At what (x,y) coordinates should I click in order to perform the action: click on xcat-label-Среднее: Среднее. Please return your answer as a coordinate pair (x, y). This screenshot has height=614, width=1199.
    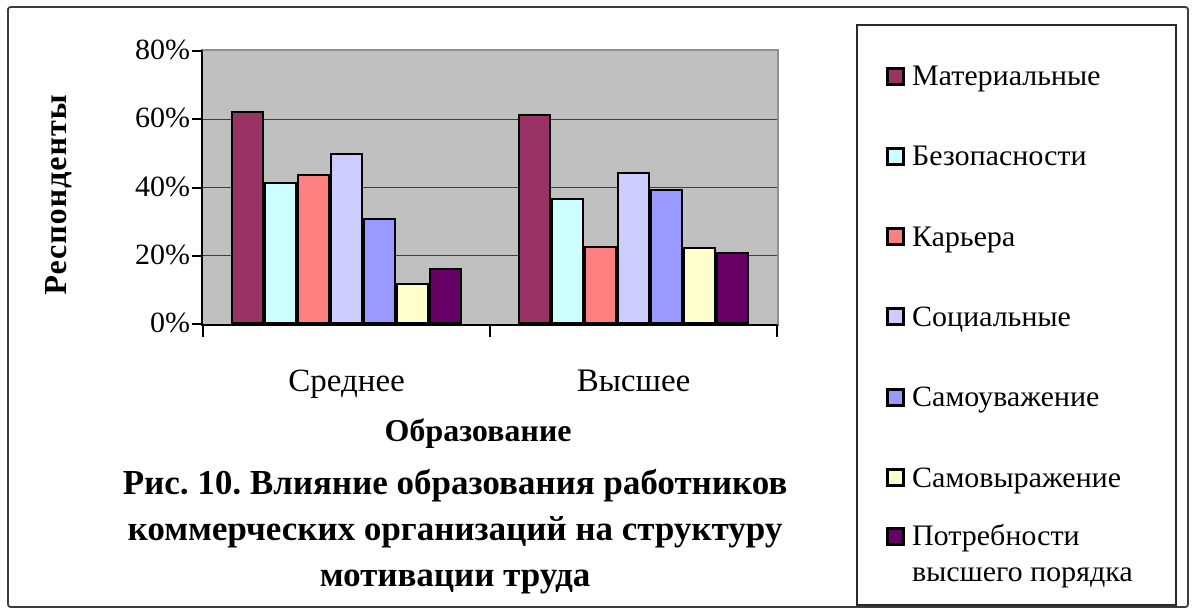
    Looking at the image, I should click on (346, 381).